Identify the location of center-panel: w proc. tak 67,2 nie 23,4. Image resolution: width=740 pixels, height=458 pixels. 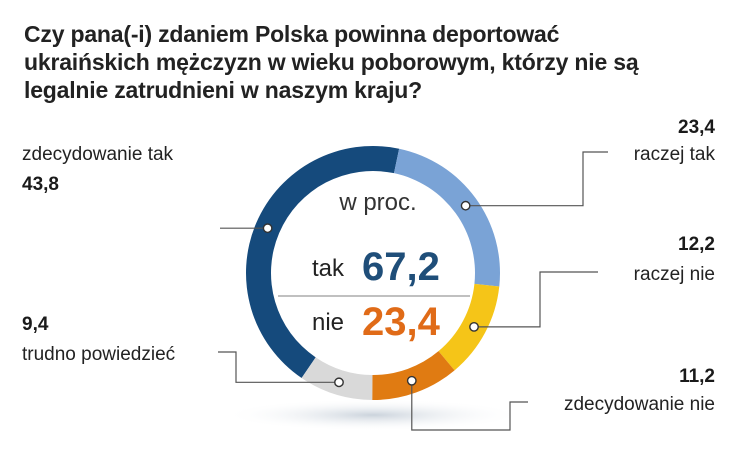
(374, 266).